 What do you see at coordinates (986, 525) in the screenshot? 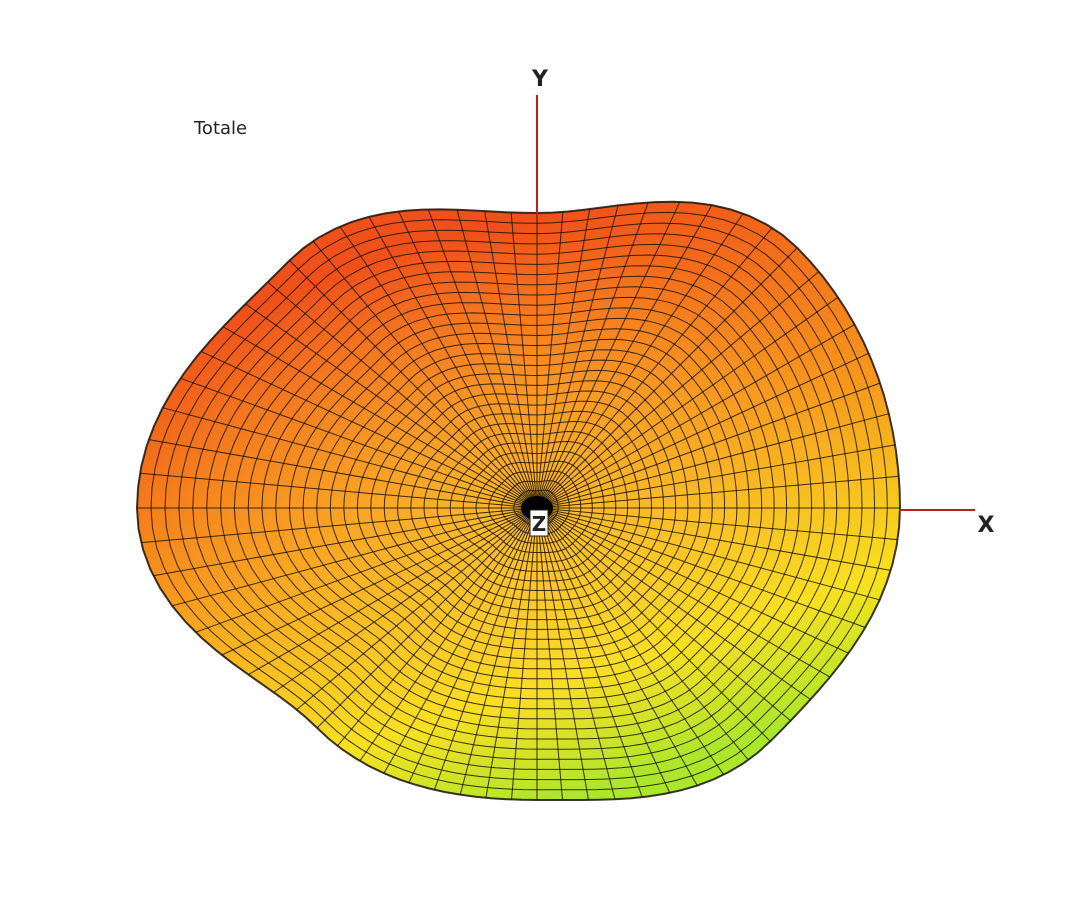
I see `x-axis-label: X` at bounding box center [986, 525].